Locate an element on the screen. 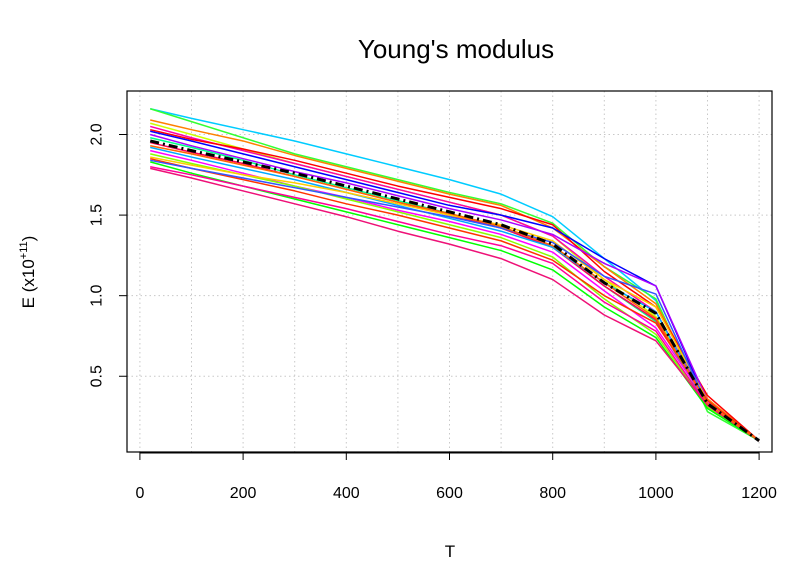 This screenshot has height=583, width=806. x-tick-label: 0 is located at coordinates (139, 493).